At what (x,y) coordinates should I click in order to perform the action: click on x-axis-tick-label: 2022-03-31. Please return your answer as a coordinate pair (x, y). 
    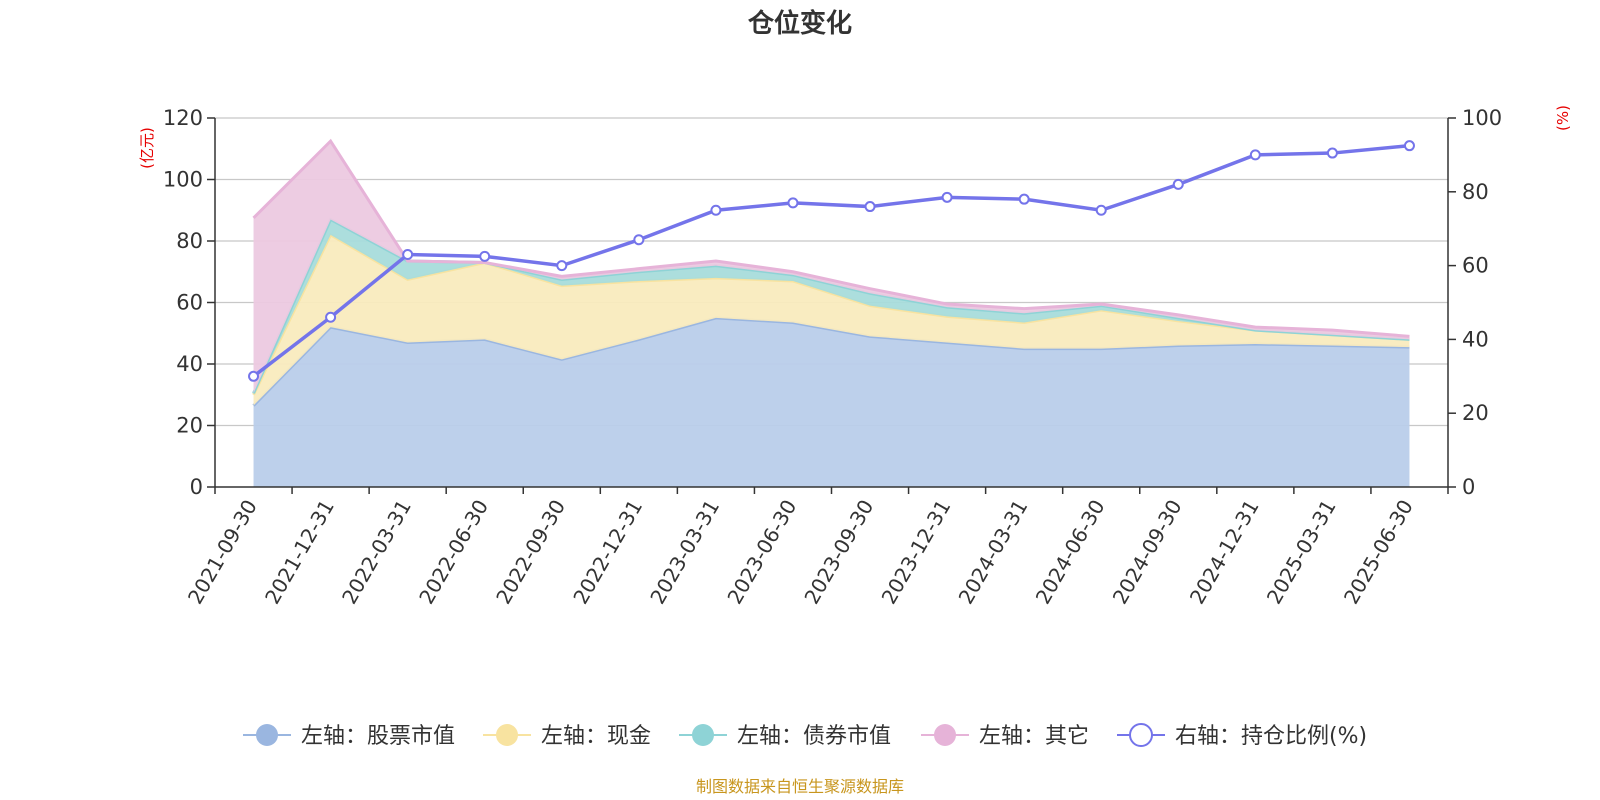
    Looking at the image, I should click on (376, 552).